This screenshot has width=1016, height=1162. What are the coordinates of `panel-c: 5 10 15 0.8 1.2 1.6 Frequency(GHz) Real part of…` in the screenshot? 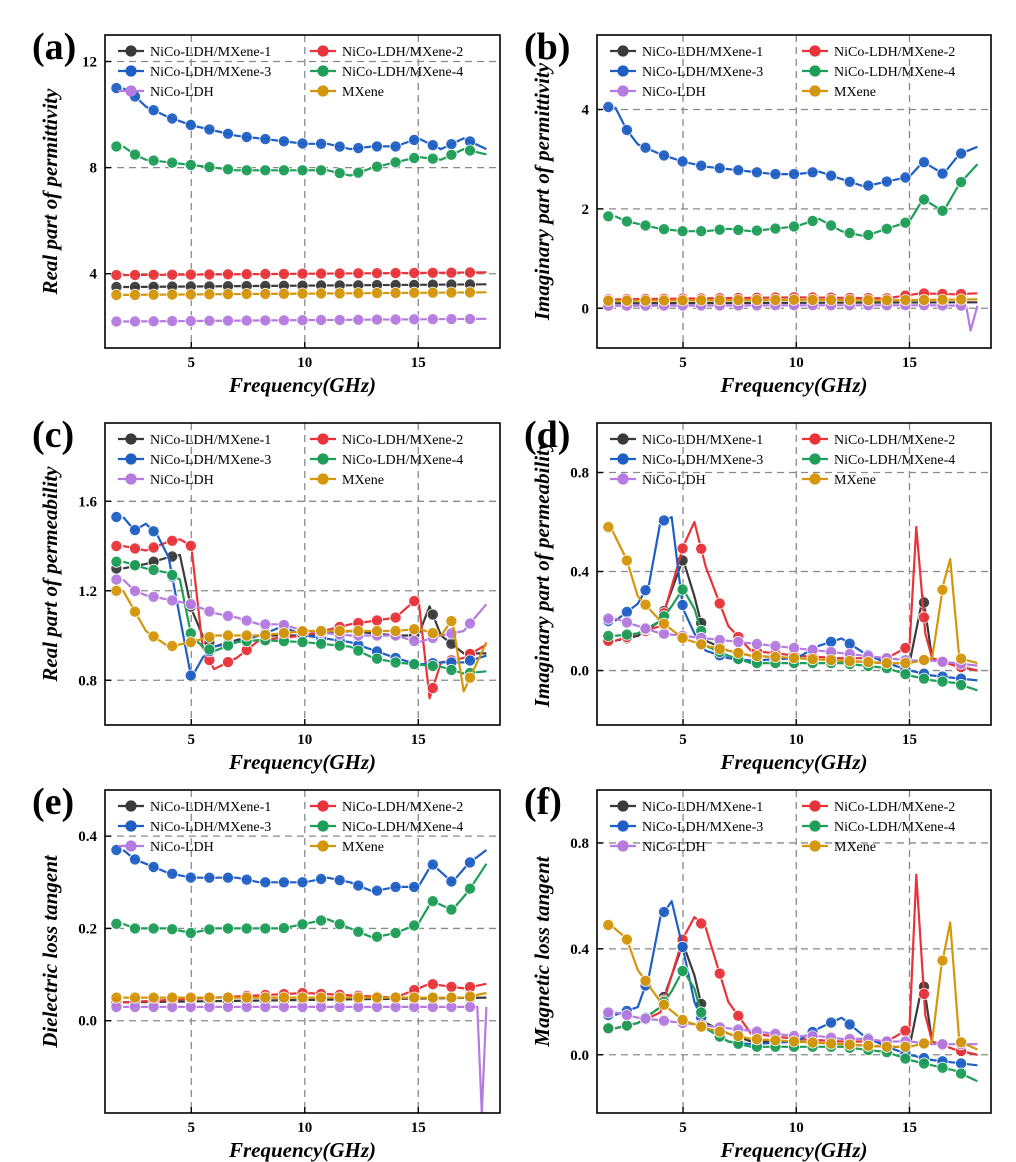 It's located at (266, 594).